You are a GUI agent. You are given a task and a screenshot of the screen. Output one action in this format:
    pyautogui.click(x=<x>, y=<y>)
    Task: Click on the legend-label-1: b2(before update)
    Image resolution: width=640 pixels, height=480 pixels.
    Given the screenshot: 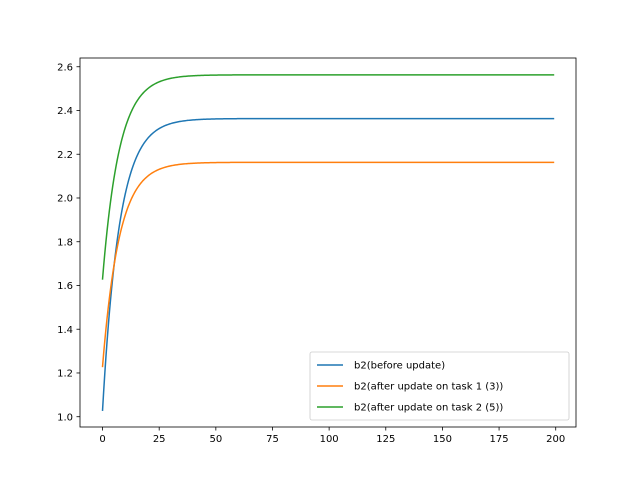 What is the action you would take?
    pyautogui.click(x=399, y=366)
    